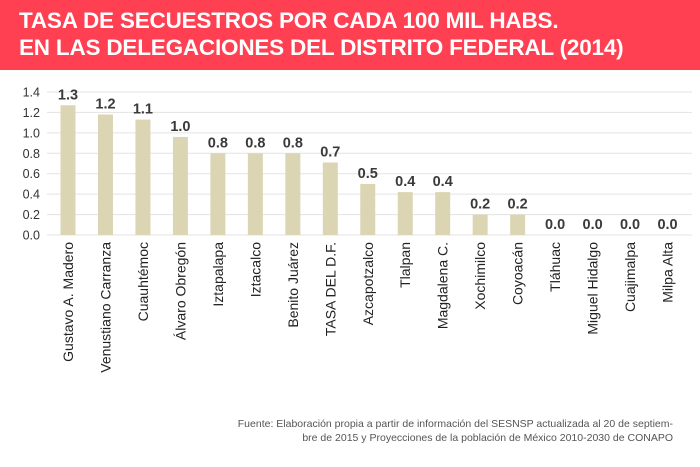 The height and width of the screenshot is (467, 700). What do you see at coordinates (31, 93) in the screenshot?
I see `y-tick-label: 1.4` at bounding box center [31, 93].